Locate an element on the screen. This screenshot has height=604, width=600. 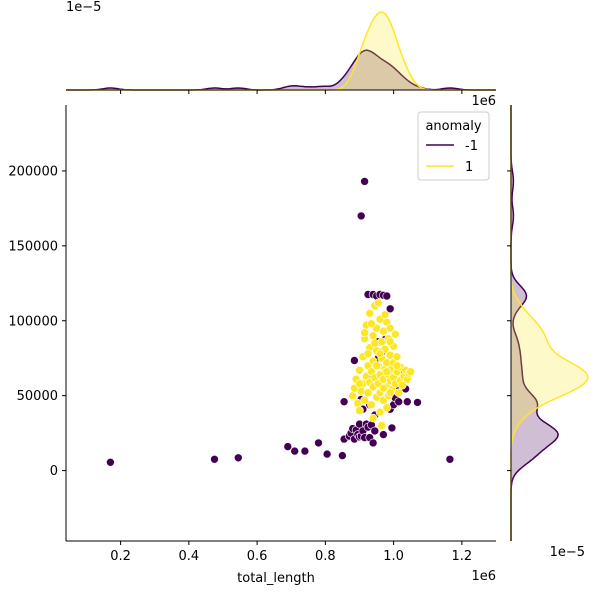
x-axis-label: total_length is located at coordinates (276, 578).